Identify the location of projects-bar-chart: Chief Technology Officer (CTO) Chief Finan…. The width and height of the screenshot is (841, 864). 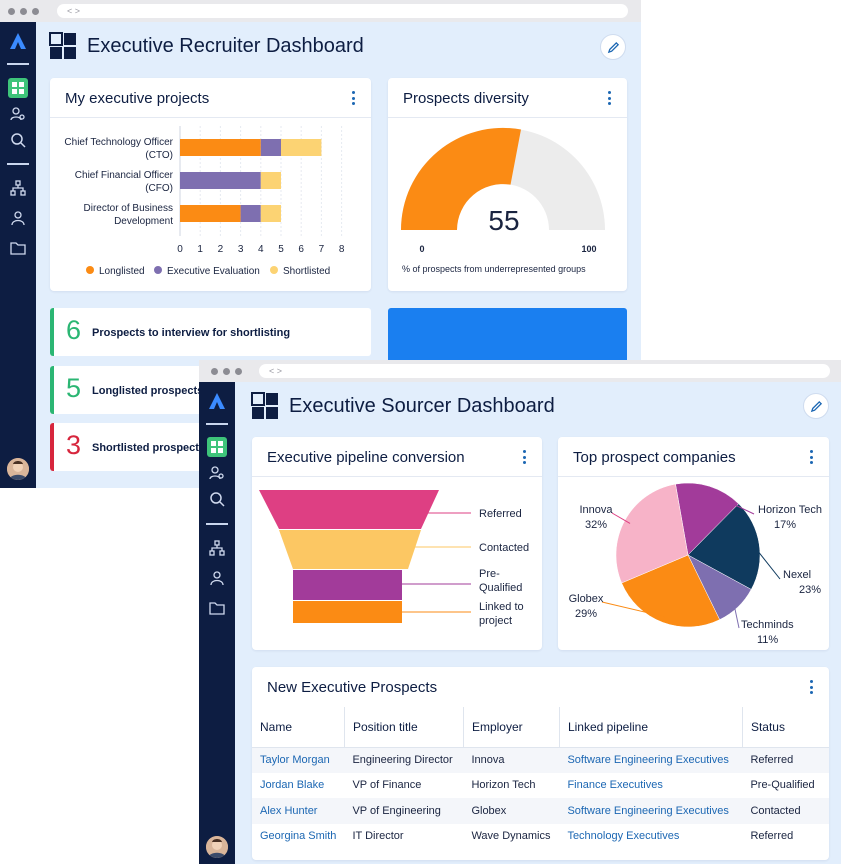
(204, 201).